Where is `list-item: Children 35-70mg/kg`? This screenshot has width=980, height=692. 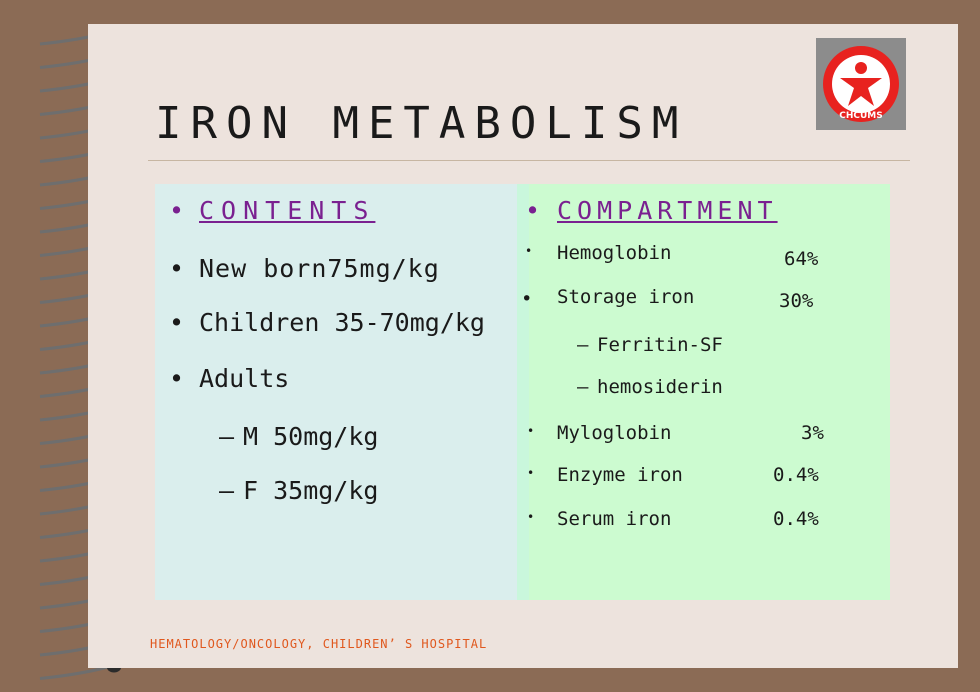
list-item: Children 35-70mg/kg is located at coordinates (342, 322).